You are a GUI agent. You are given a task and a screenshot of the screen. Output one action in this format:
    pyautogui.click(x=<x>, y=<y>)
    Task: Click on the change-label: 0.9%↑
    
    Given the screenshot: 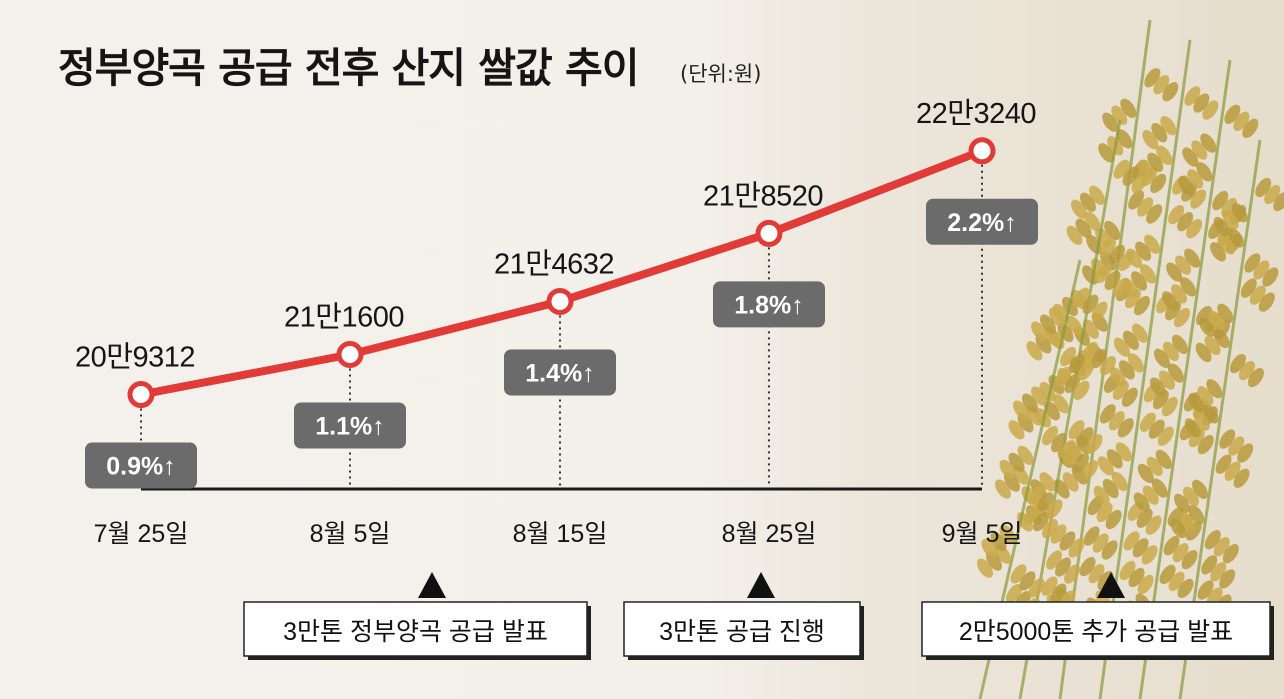 What is the action you would take?
    pyautogui.click(x=140, y=467)
    